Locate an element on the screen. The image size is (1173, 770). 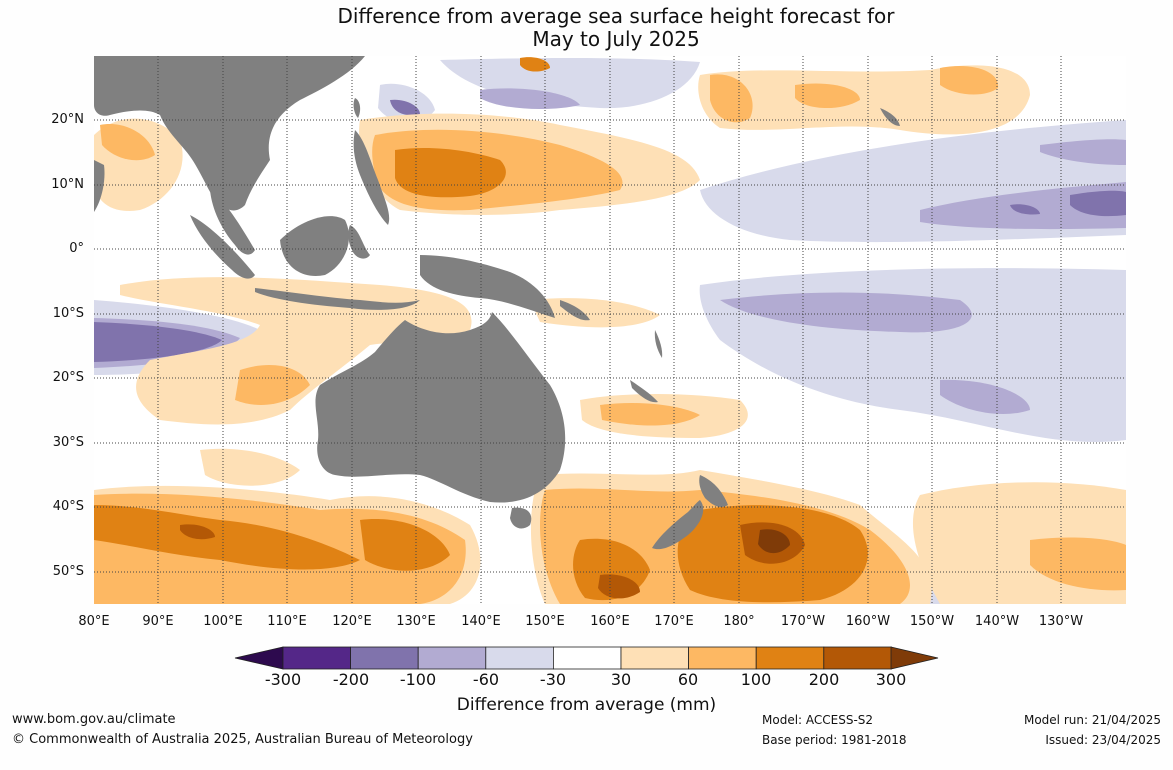
landmass-malay-peninsula is located at coordinates (232, 222).